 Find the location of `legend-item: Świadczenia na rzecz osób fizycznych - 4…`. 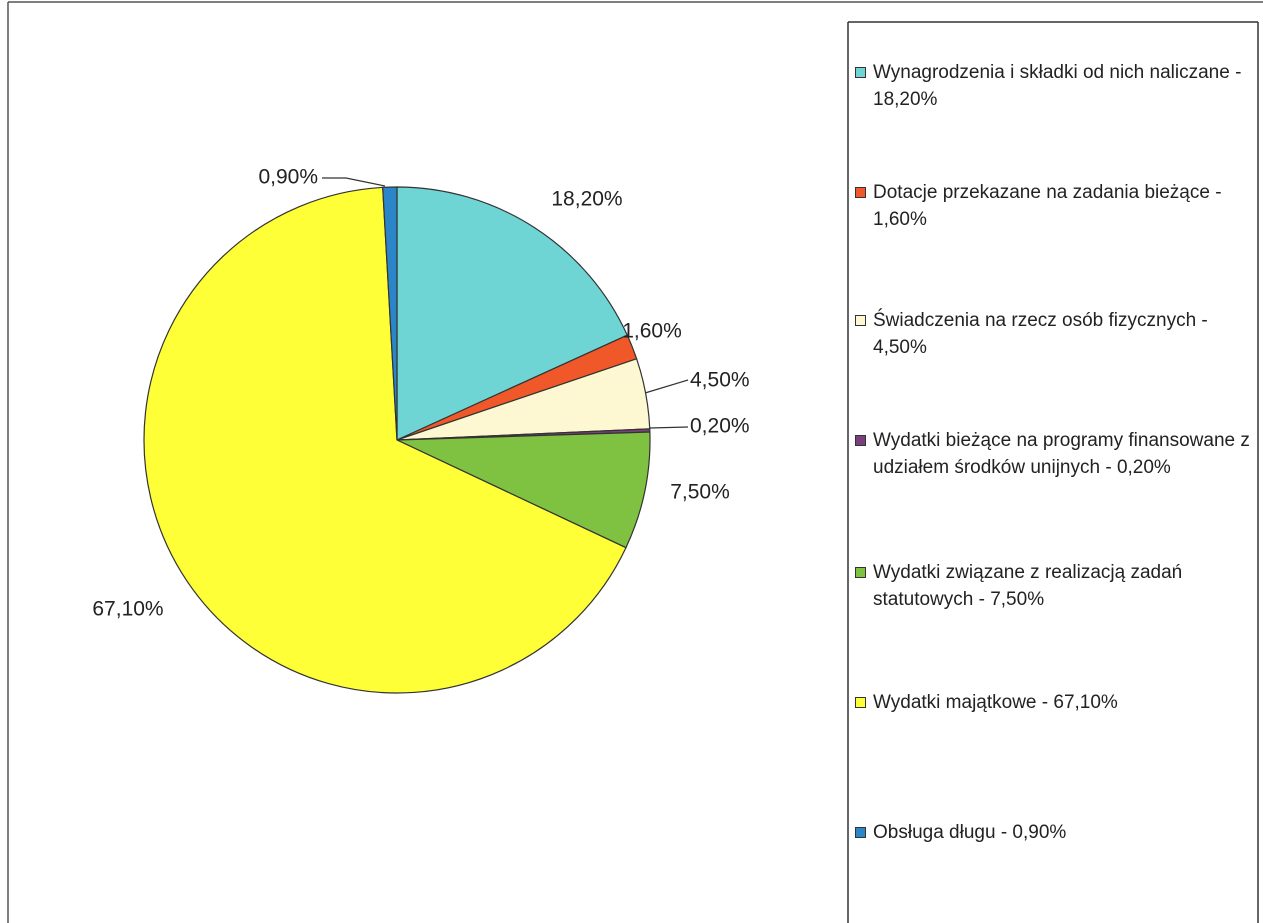

legend-item: Świadczenia na rzecz osób fizycznych - 4… is located at coordinates (1055, 334).